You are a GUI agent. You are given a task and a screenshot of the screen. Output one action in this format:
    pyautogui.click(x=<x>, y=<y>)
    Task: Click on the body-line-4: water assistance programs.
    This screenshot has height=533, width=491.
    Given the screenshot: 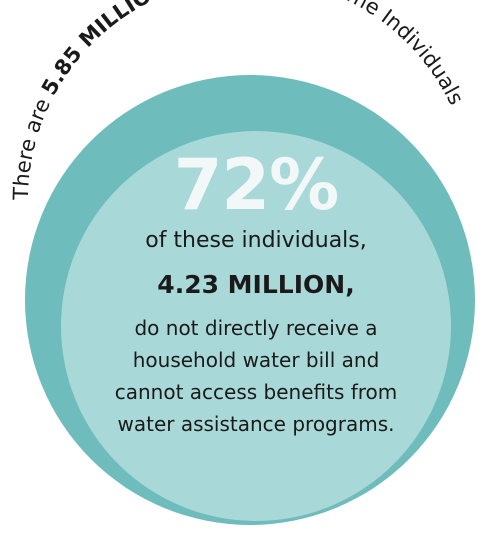 What is the action you would take?
    pyautogui.click(x=256, y=424)
    